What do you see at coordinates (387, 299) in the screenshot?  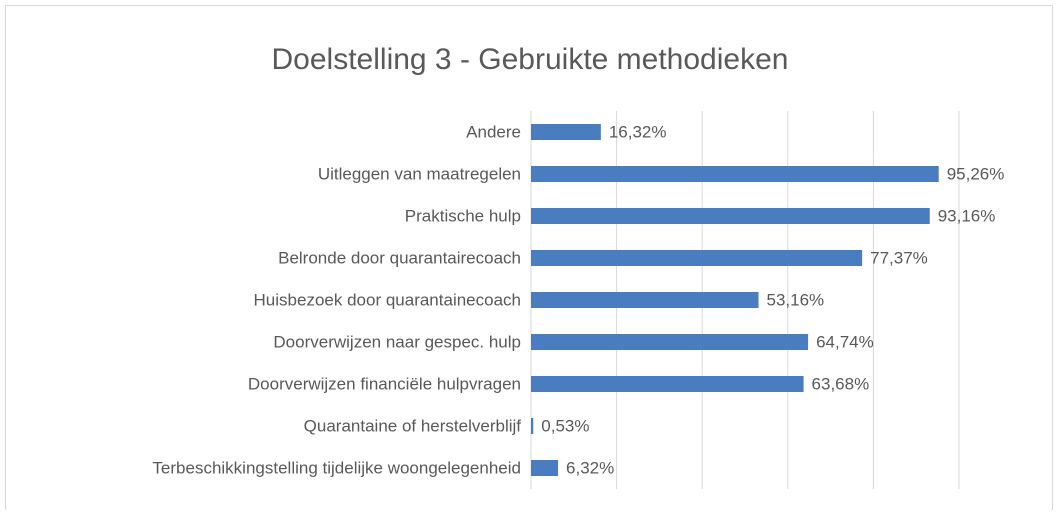 I see `y-tick-label: Huisbezoek door quarantainecoach` at bounding box center [387, 299].